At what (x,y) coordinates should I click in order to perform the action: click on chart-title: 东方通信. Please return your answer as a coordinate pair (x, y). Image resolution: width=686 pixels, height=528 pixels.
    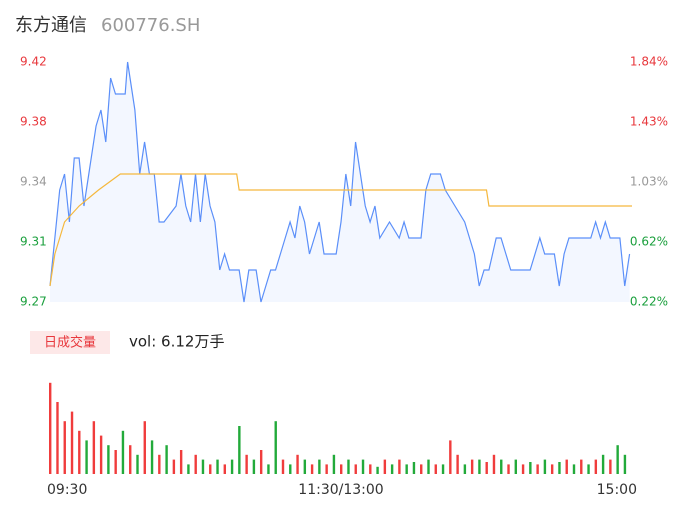
    Looking at the image, I should click on (51, 25).